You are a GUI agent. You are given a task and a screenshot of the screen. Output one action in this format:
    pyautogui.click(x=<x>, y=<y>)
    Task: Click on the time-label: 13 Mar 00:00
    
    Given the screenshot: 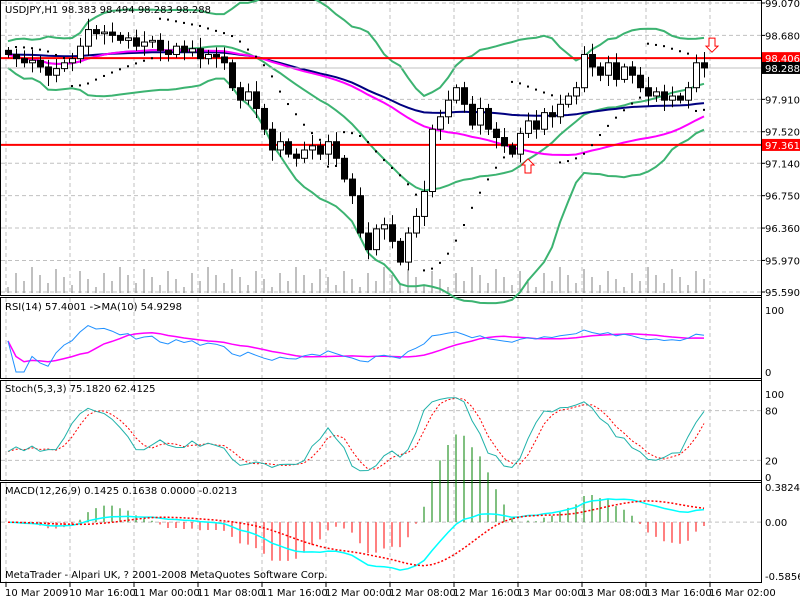 What is the action you would take?
    pyautogui.click(x=550, y=593)
    